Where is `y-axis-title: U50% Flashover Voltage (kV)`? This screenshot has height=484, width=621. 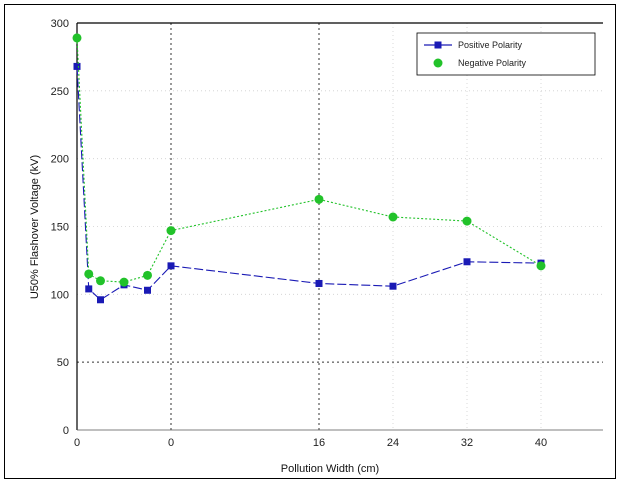
y-axis-title: U50% Flashover Voltage (kV) is located at coordinates (35, 227).